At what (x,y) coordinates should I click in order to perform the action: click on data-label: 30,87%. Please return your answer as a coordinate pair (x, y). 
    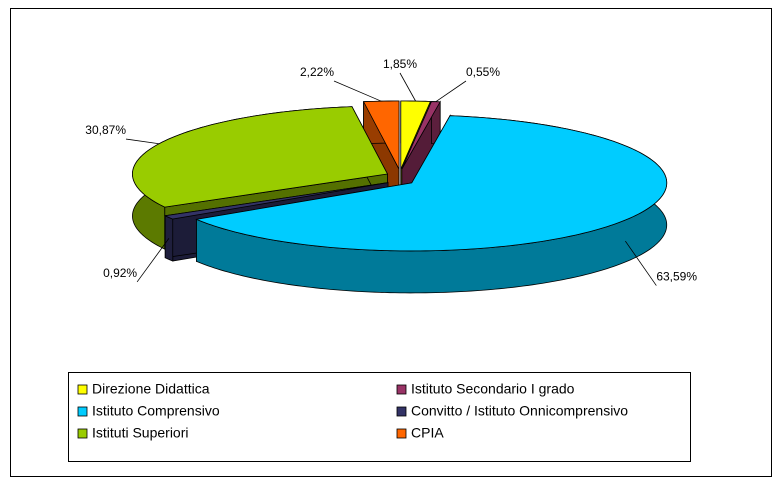
    Looking at the image, I should click on (105, 130).